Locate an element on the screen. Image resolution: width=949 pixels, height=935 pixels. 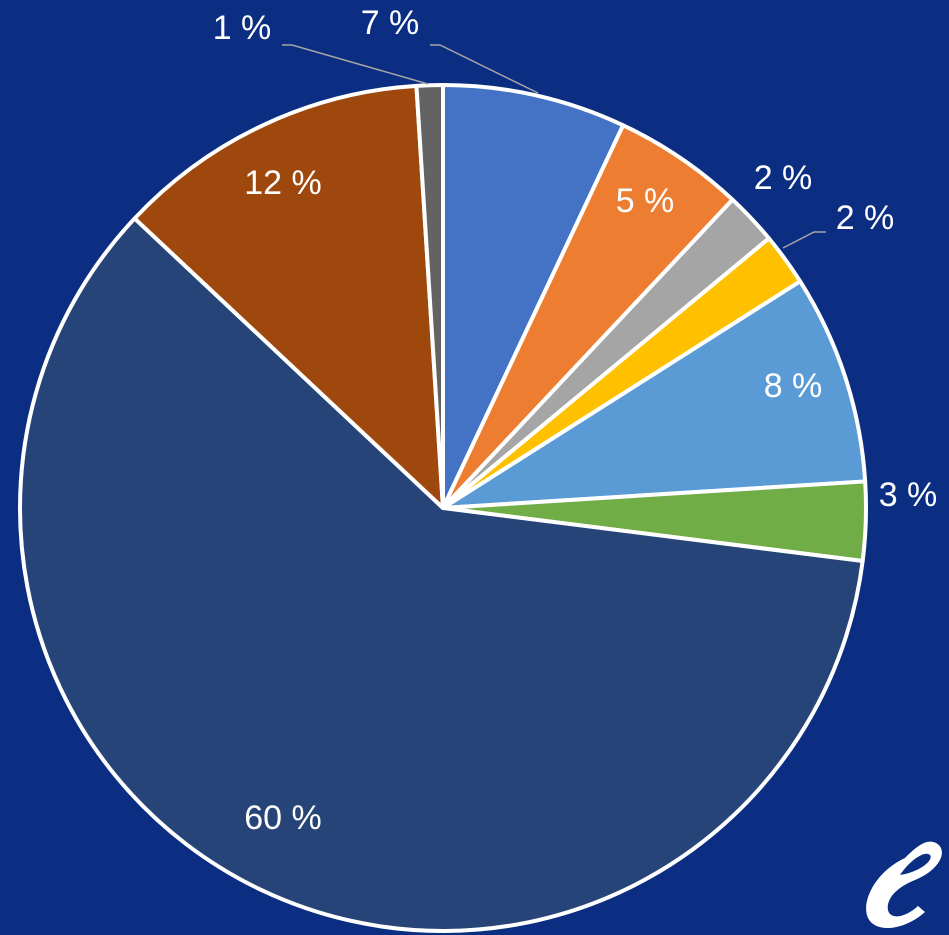
data-label: 12 % is located at coordinates (283, 183).